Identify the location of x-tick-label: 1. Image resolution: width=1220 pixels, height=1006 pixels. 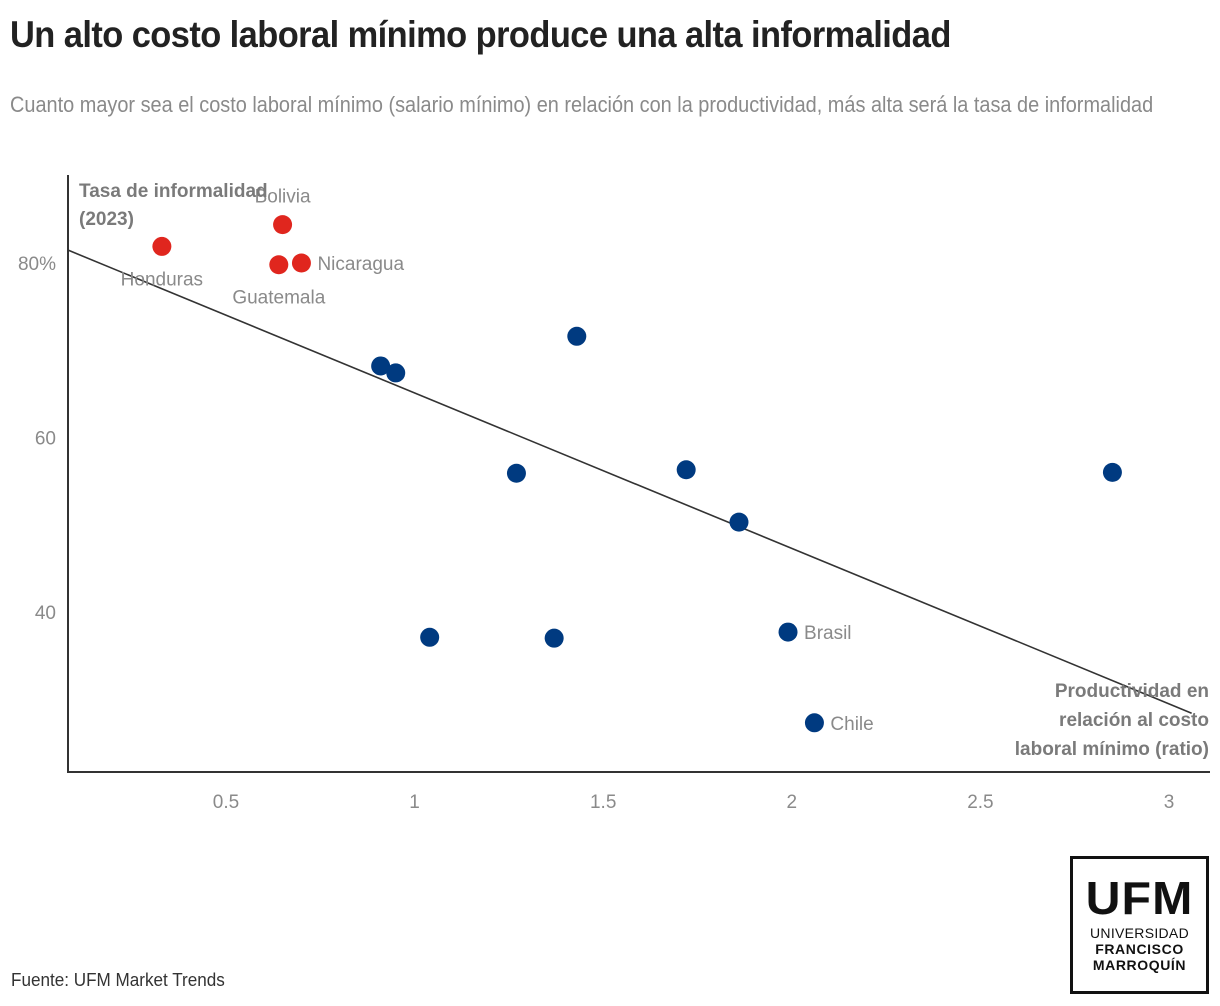
(414, 802).